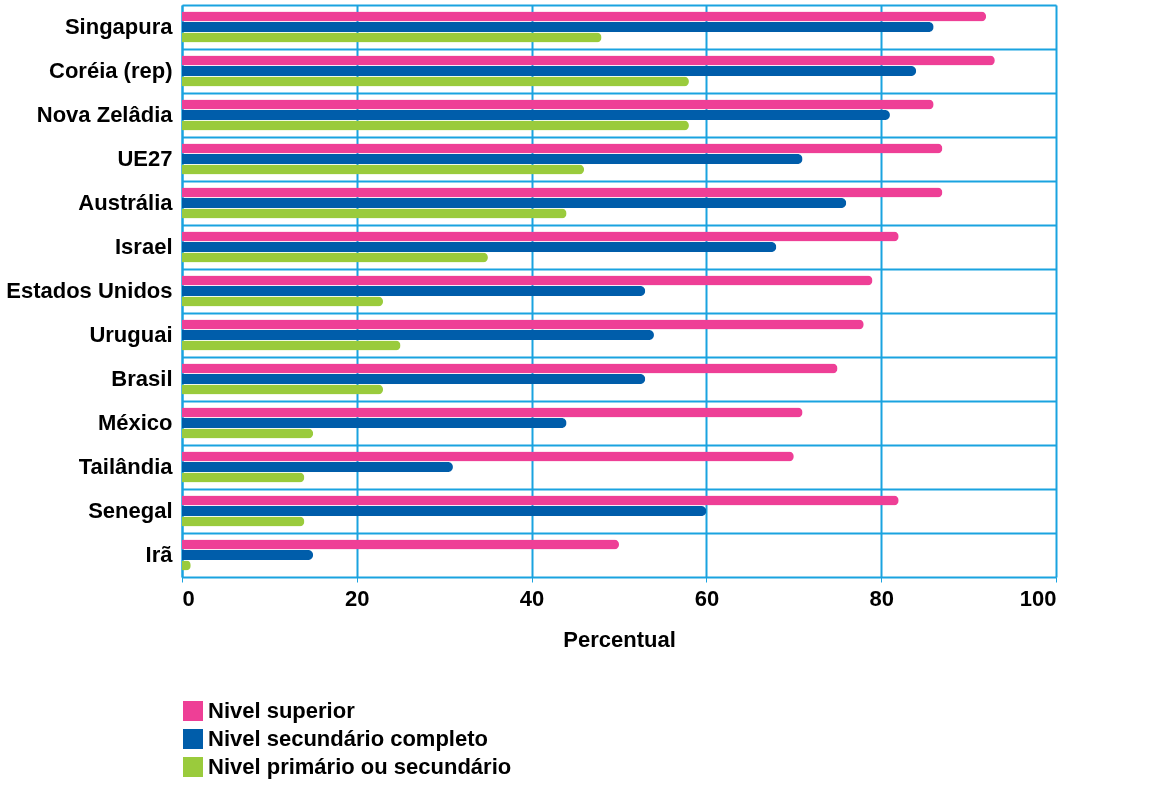 Image resolution: width=1157 pixels, height=799 pixels. I want to click on x-tick-label: 40, so click(532, 598).